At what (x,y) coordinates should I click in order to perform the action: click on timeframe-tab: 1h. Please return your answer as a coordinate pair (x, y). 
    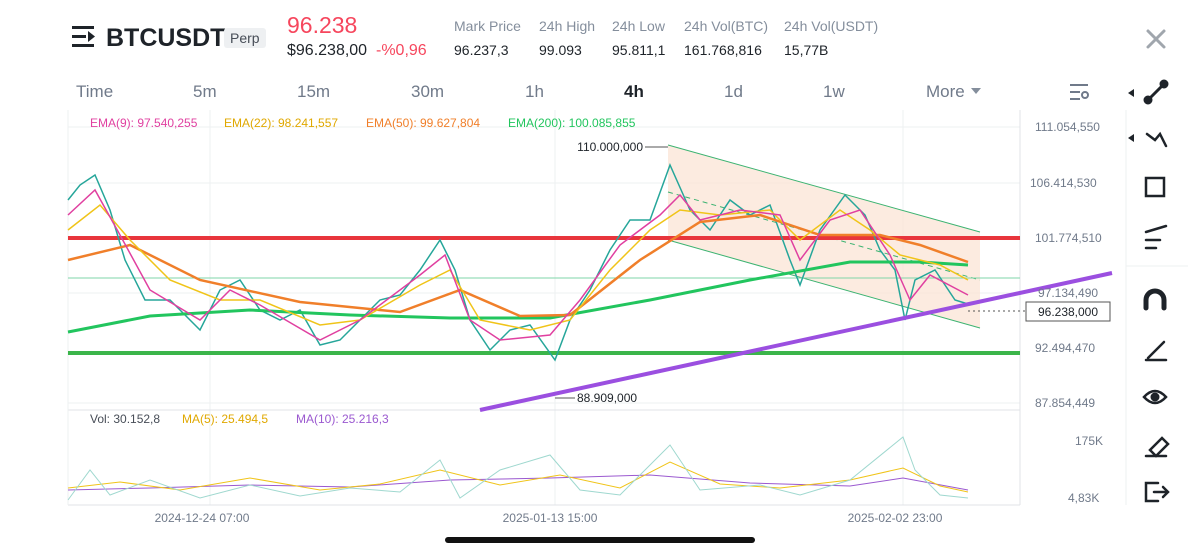
    Looking at the image, I should click on (534, 91).